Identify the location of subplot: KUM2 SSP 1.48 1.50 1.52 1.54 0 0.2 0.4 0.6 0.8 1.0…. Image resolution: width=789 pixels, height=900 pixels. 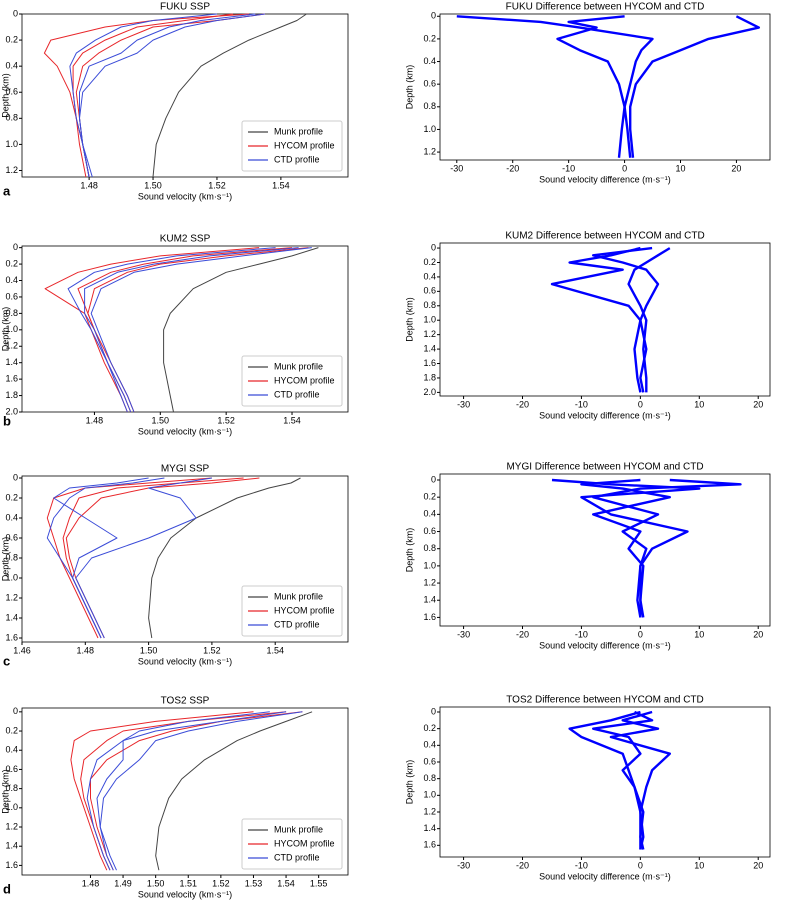
(174, 335).